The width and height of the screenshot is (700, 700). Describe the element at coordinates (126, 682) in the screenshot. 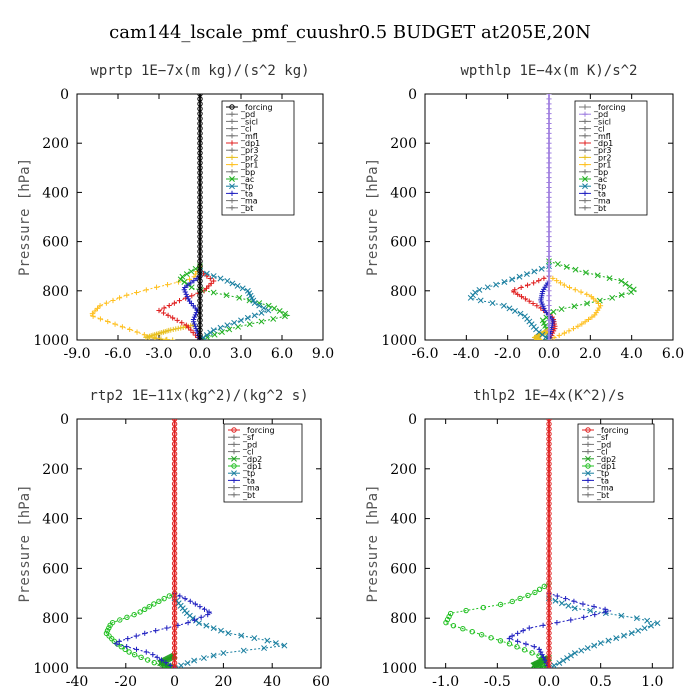

I see `x-tick-label: -20` at that location.